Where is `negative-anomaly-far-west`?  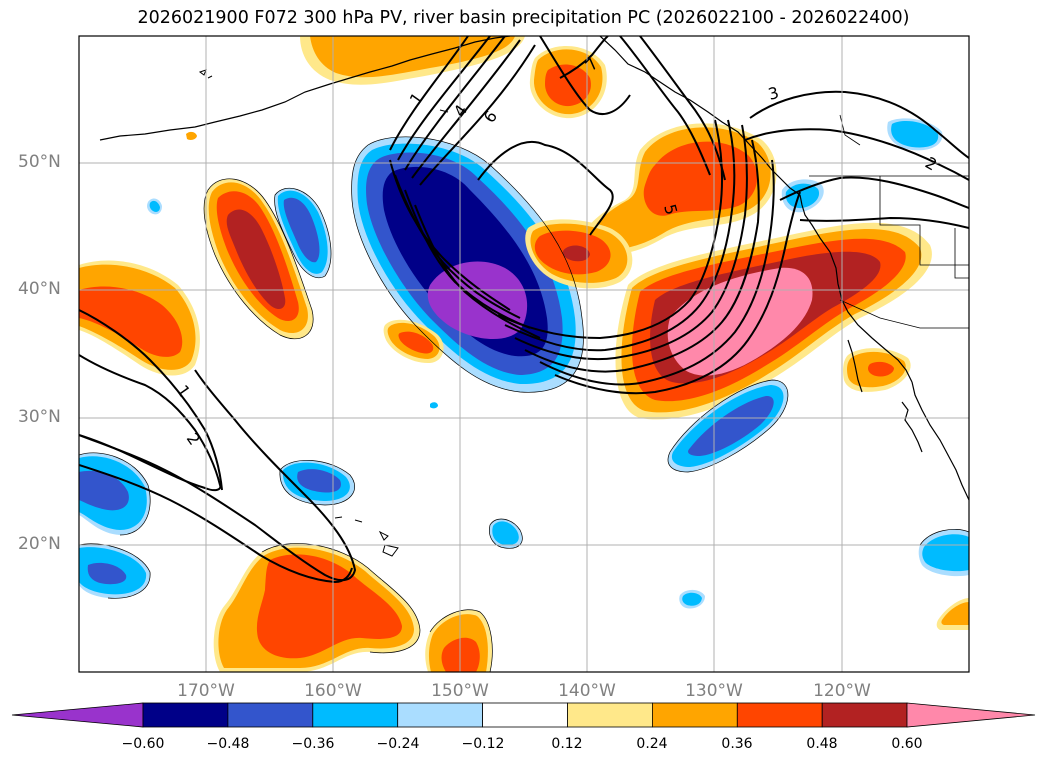 negative-anomaly-far-west is located at coordinates (115, 493).